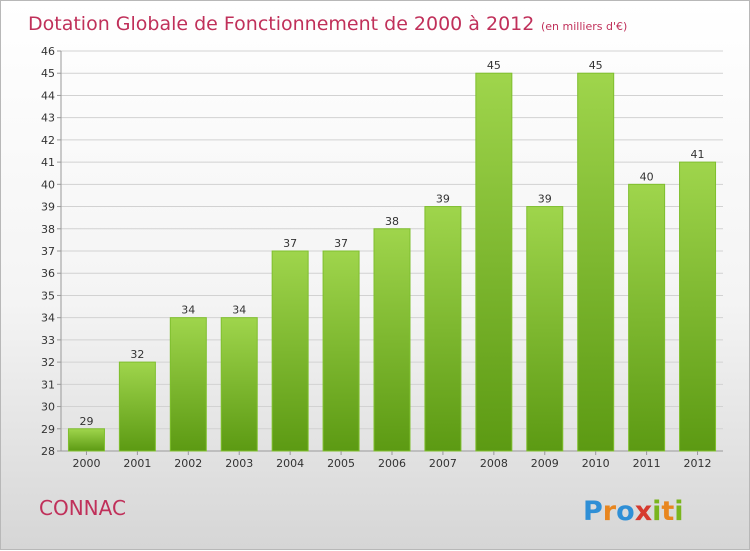  What do you see at coordinates (48, 407) in the screenshot?
I see `y-tick-label: 30` at bounding box center [48, 407].